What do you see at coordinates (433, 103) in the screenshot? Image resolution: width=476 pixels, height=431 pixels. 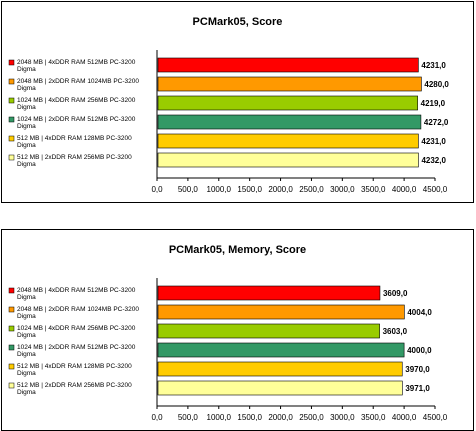 I see `data-label: 4219,0` at bounding box center [433, 103].